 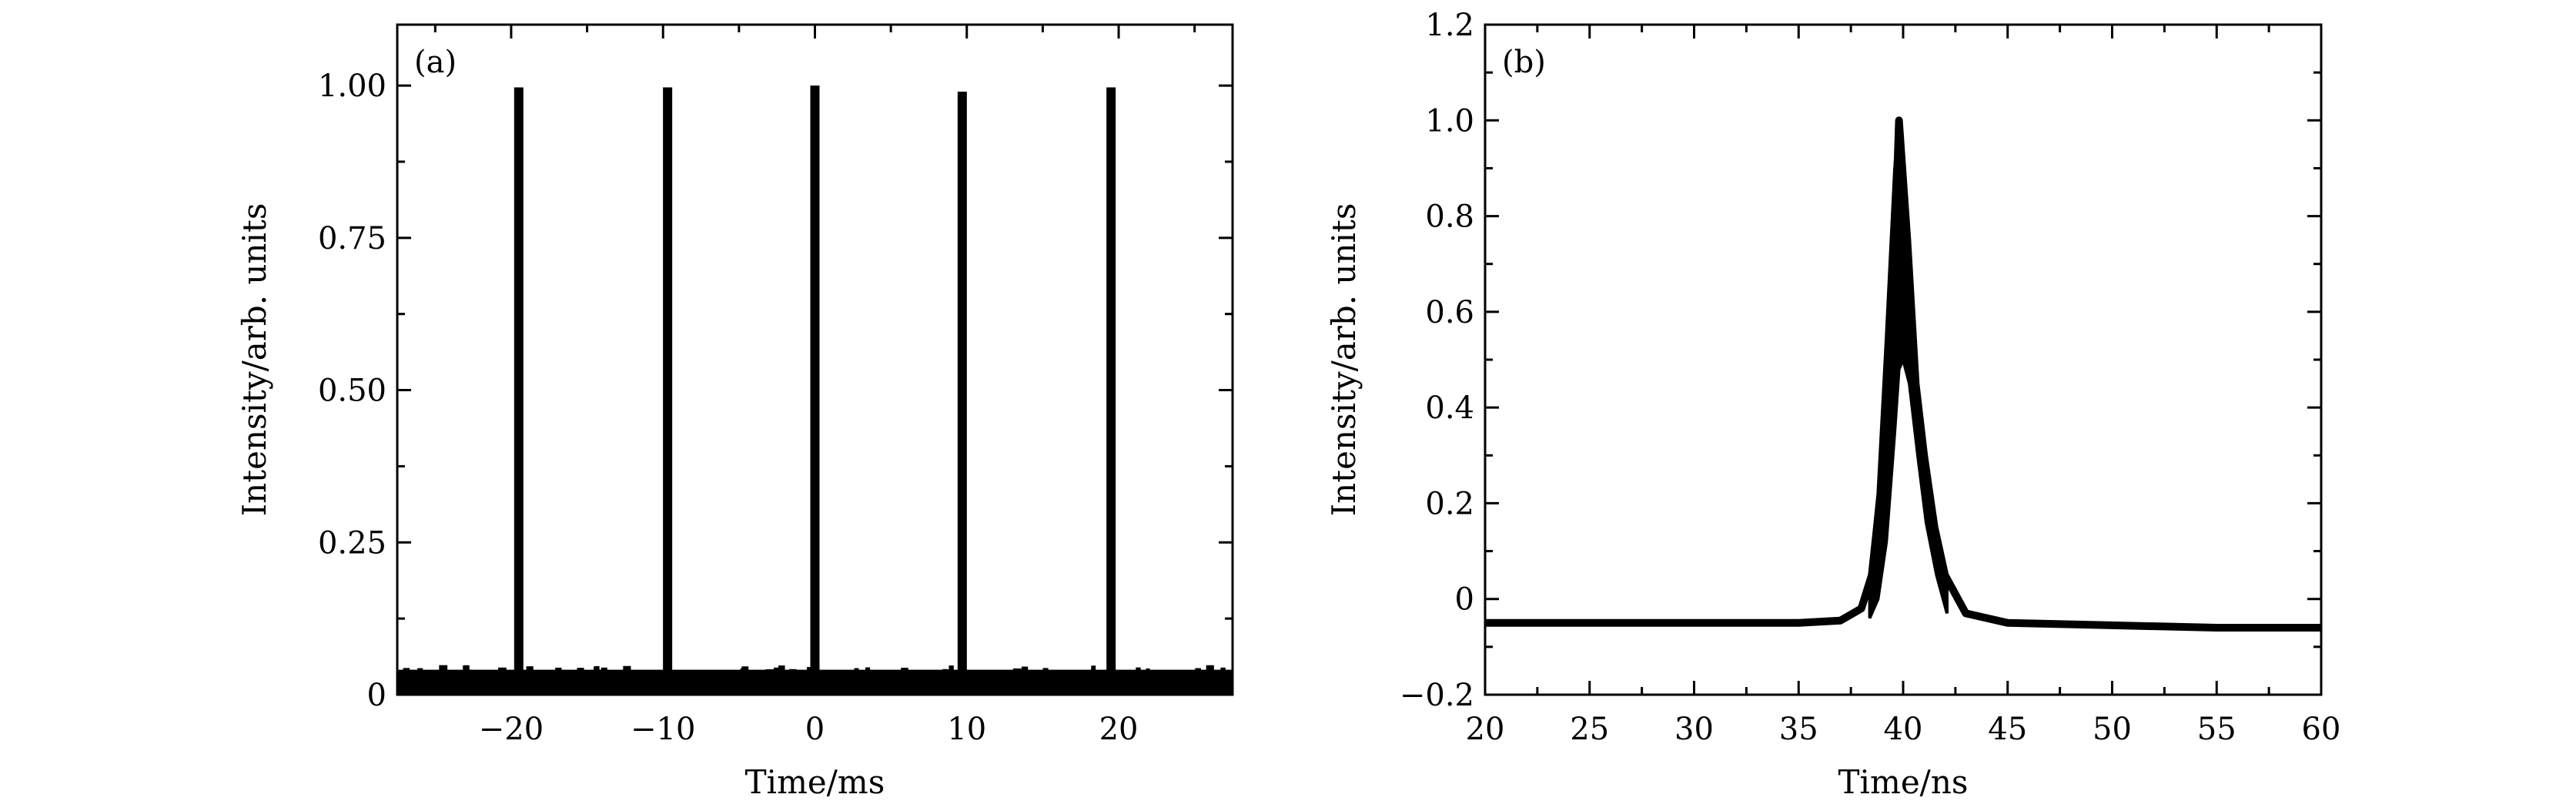 What do you see at coordinates (2322, 729) in the screenshot?
I see `x-tick-label: 60` at bounding box center [2322, 729].